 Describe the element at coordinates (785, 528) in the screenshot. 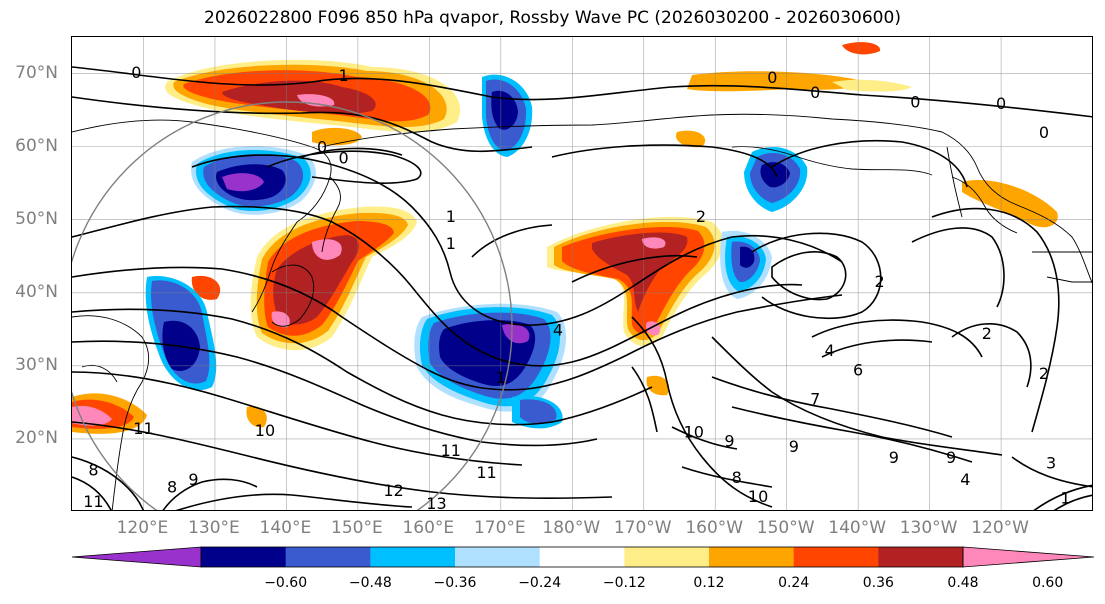

I see `longitude-label: 150°W` at that location.